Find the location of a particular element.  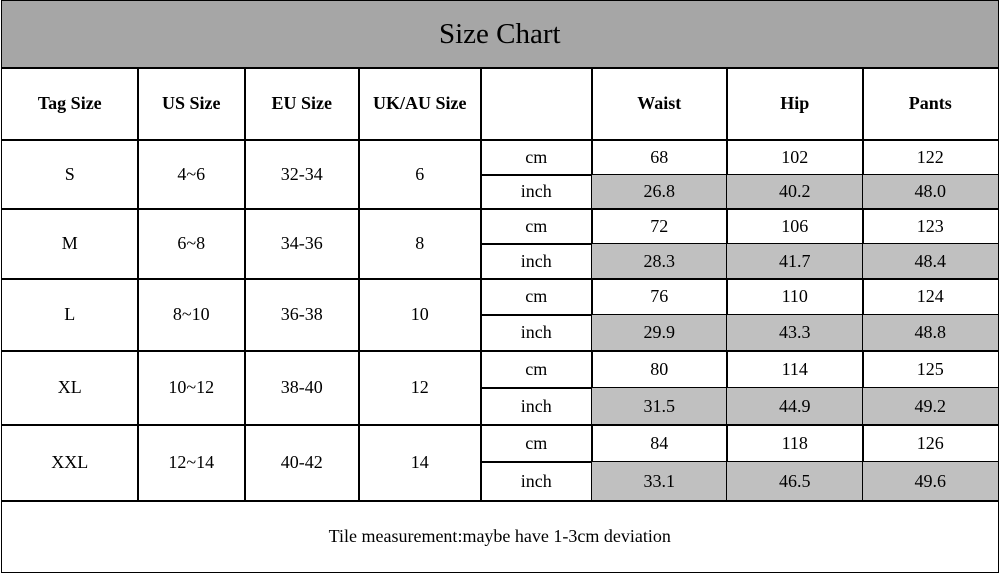

size-cell: 40-42 is located at coordinates (302, 463).